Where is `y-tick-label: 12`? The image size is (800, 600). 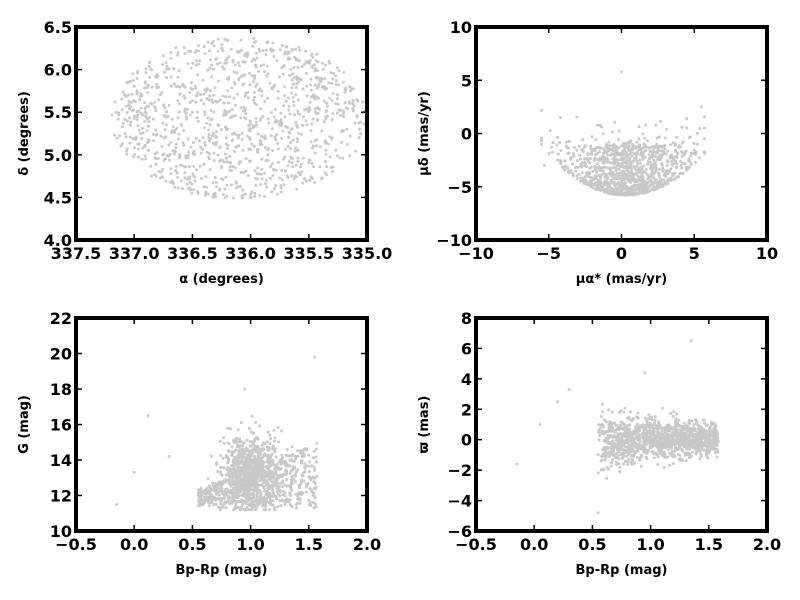
y-tick-label: 12 is located at coordinates (61, 496).